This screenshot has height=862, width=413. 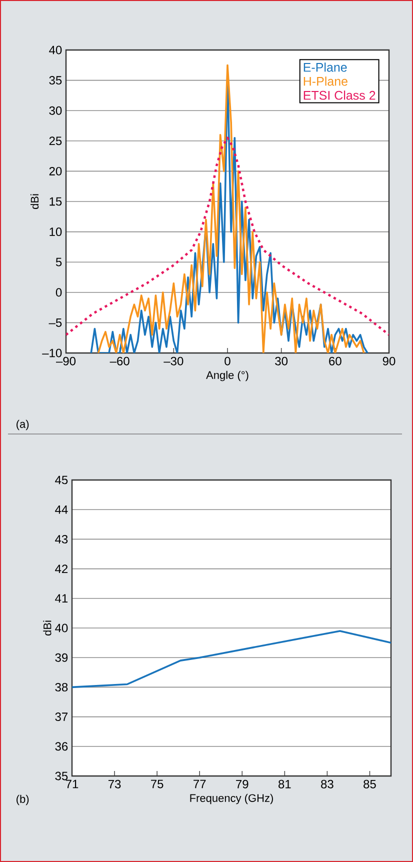 What do you see at coordinates (55, 141) in the screenshot?
I see `y-tick-label: 25` at bounding box center [55, 141].